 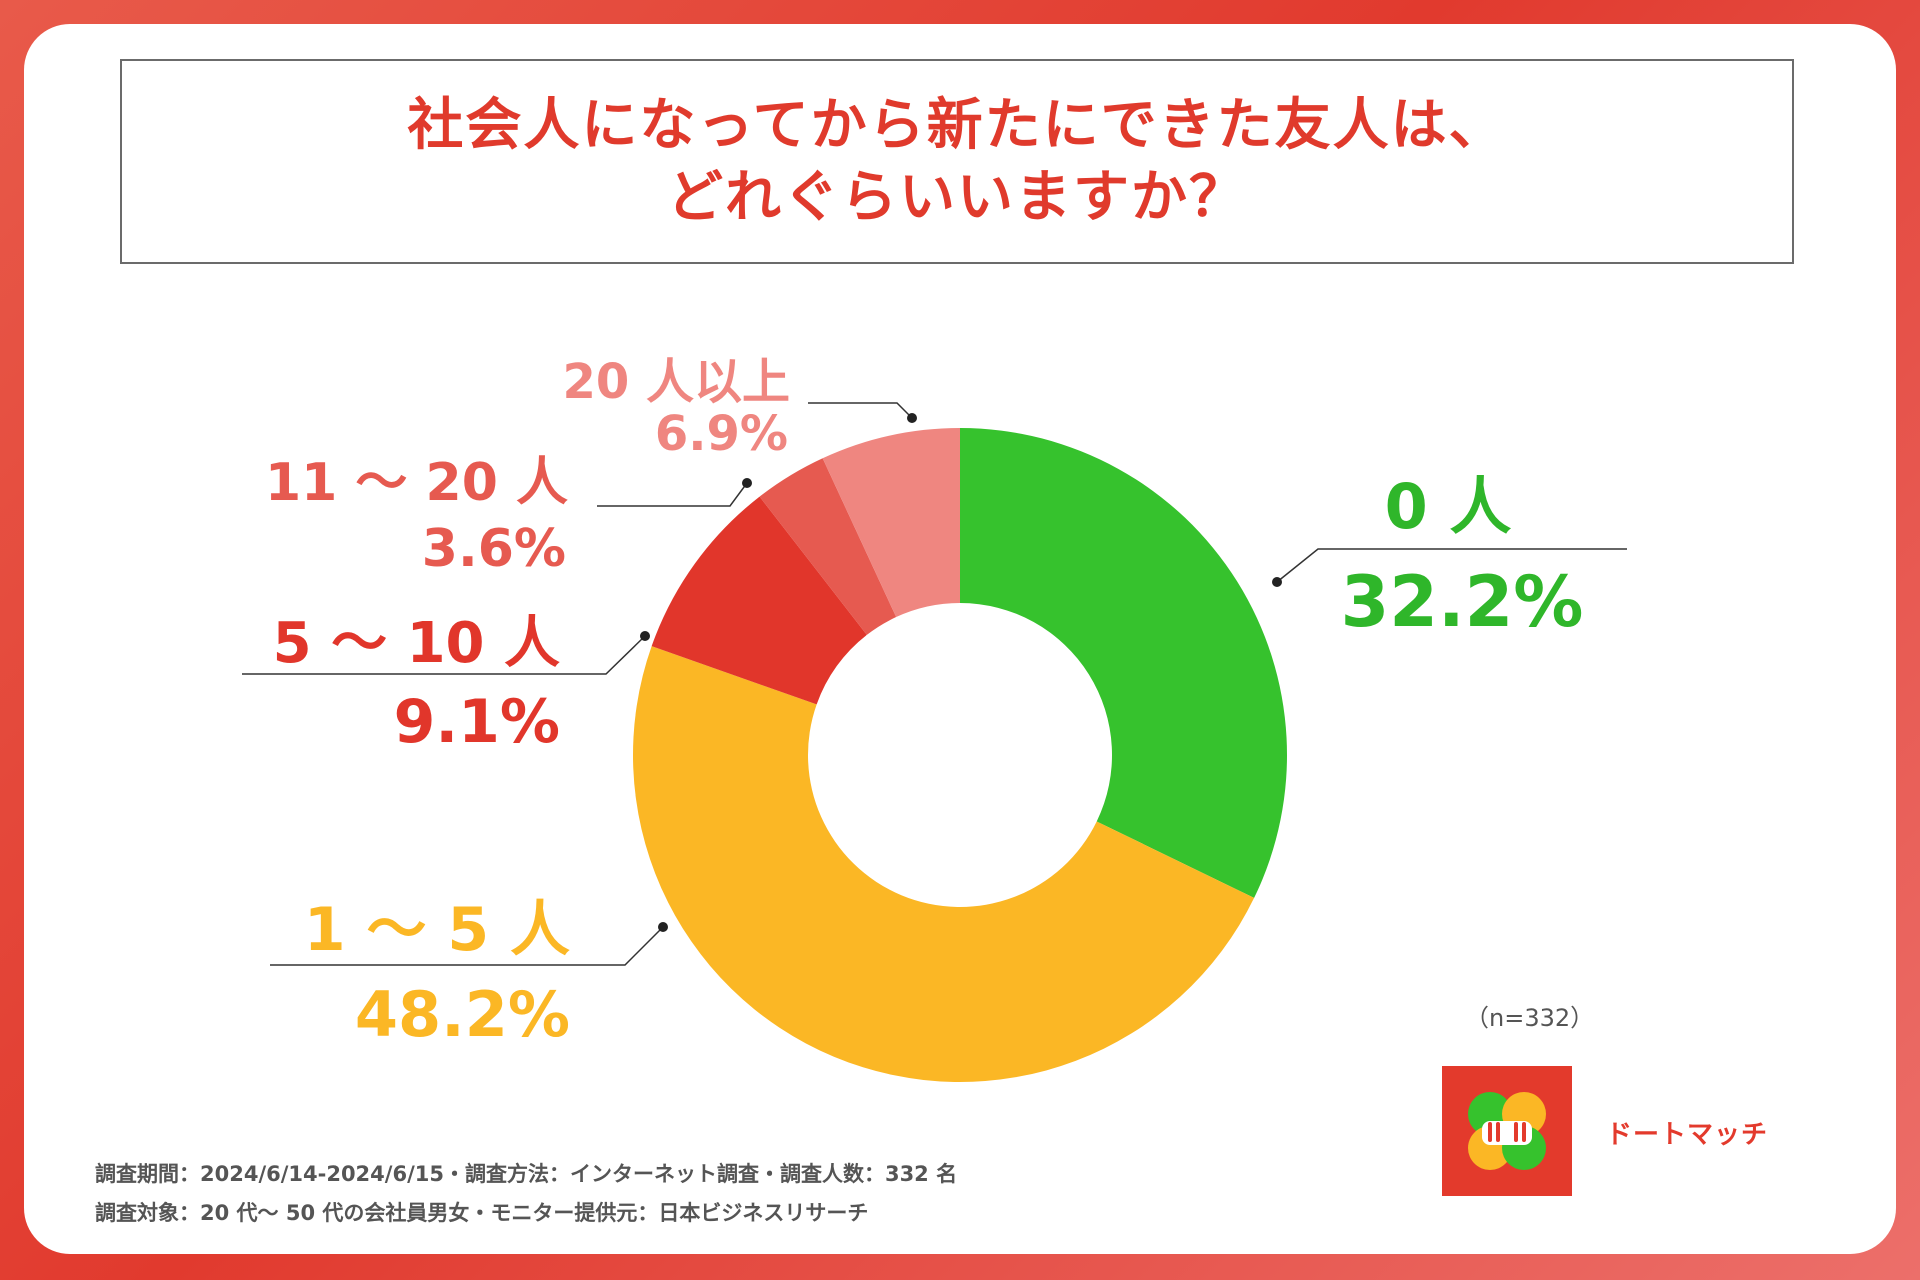 What do you see at coordinates (957, 125) in the screenshot?
I see `title-line-1: 社会人になってから新たにできた友人は、` at bounding box center [957, 125].